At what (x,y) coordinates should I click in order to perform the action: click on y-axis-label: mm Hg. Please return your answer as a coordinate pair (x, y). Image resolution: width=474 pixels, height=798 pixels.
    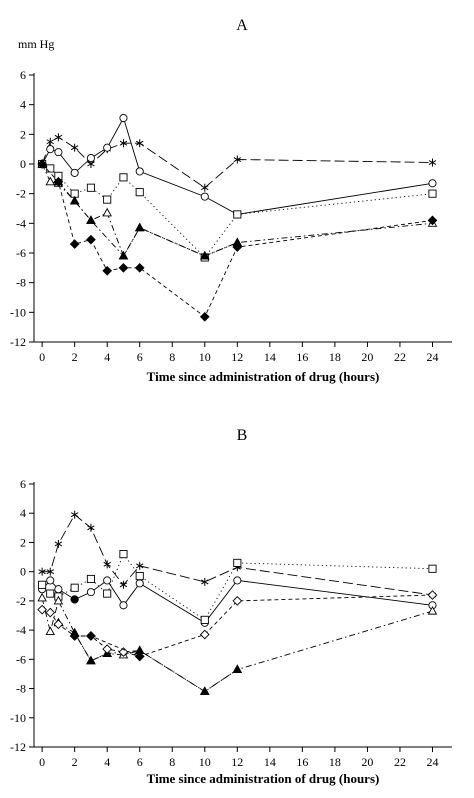
    Looking at the image, I should click on (36, 44).